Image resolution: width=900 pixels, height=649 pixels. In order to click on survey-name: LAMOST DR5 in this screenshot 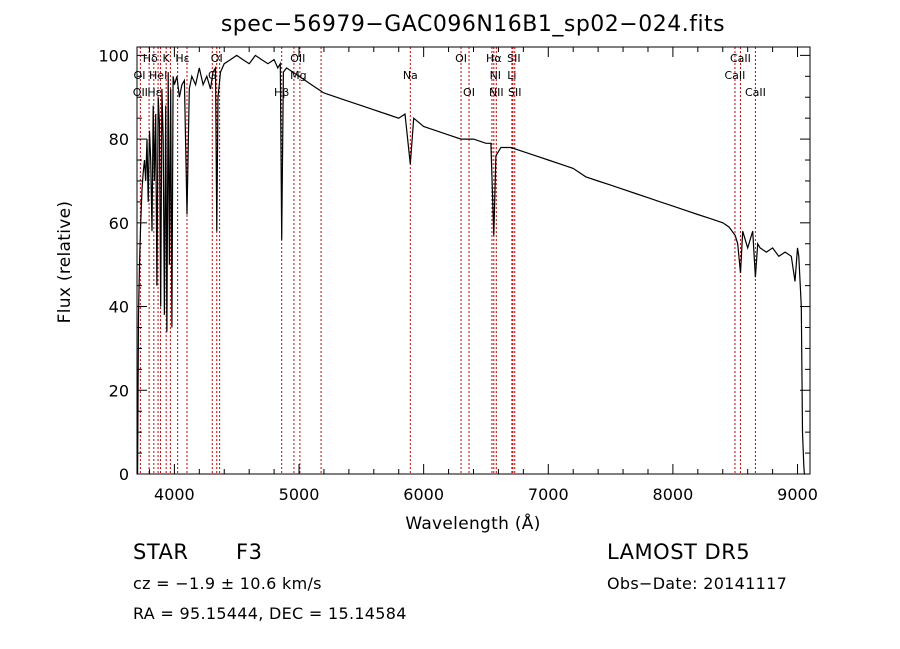, I will do `click(679, 552)`.